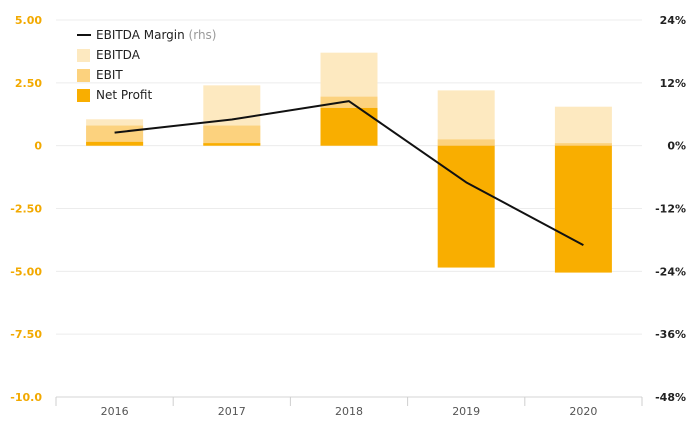 The image size is (700, 433). I want to click on bar-net-profit-2019, so click(466, 206).